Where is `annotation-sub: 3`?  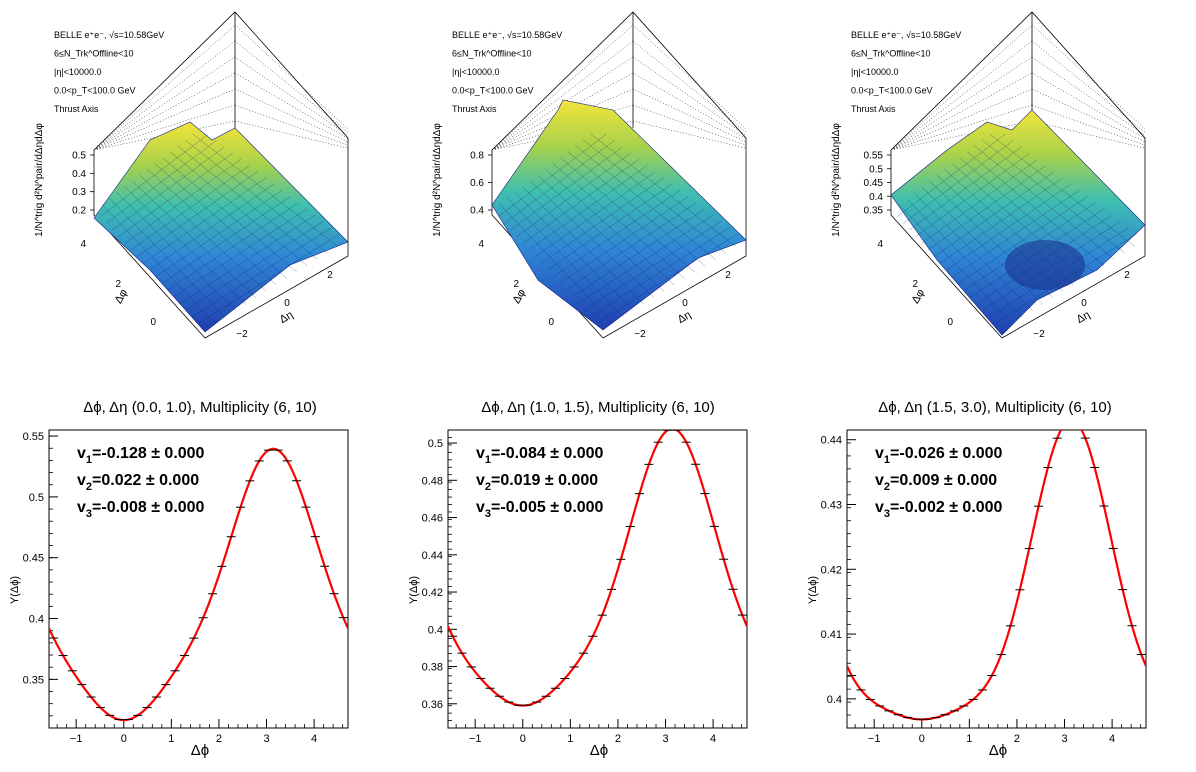
annotation-sub: 3 is located at coordinates (488, 514).